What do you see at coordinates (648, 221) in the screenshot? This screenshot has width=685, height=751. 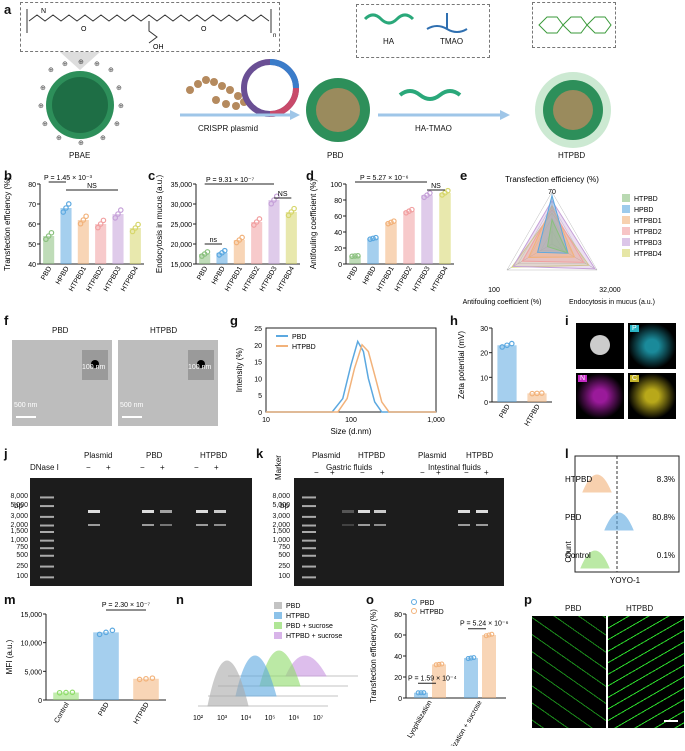 I see `legend-label: HTPBD1` at bounding box center [648, 221].